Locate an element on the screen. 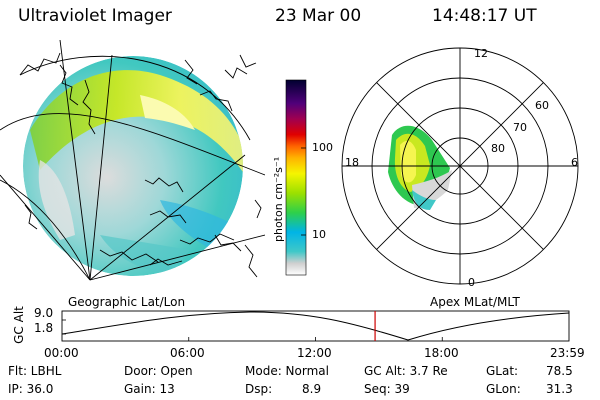 The width and height of the screenshot is (600, 400). timeline-xtick-1800: 18:00 is located at coordinates (441, 353).